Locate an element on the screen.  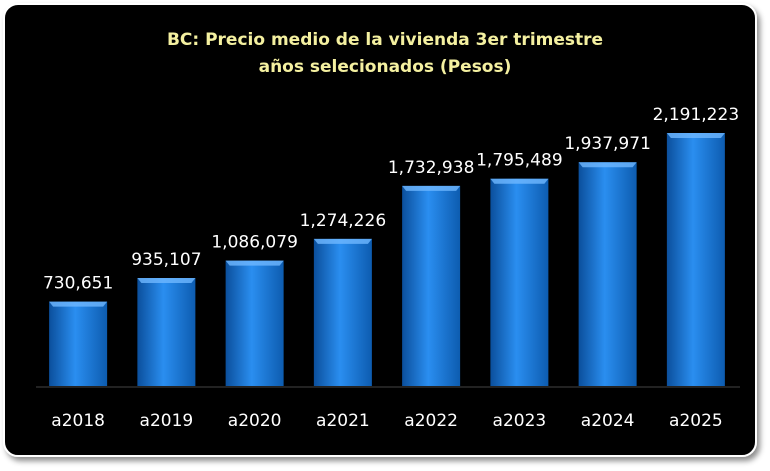
value-label: 1,086,079 is located at coordinates (254, 243).